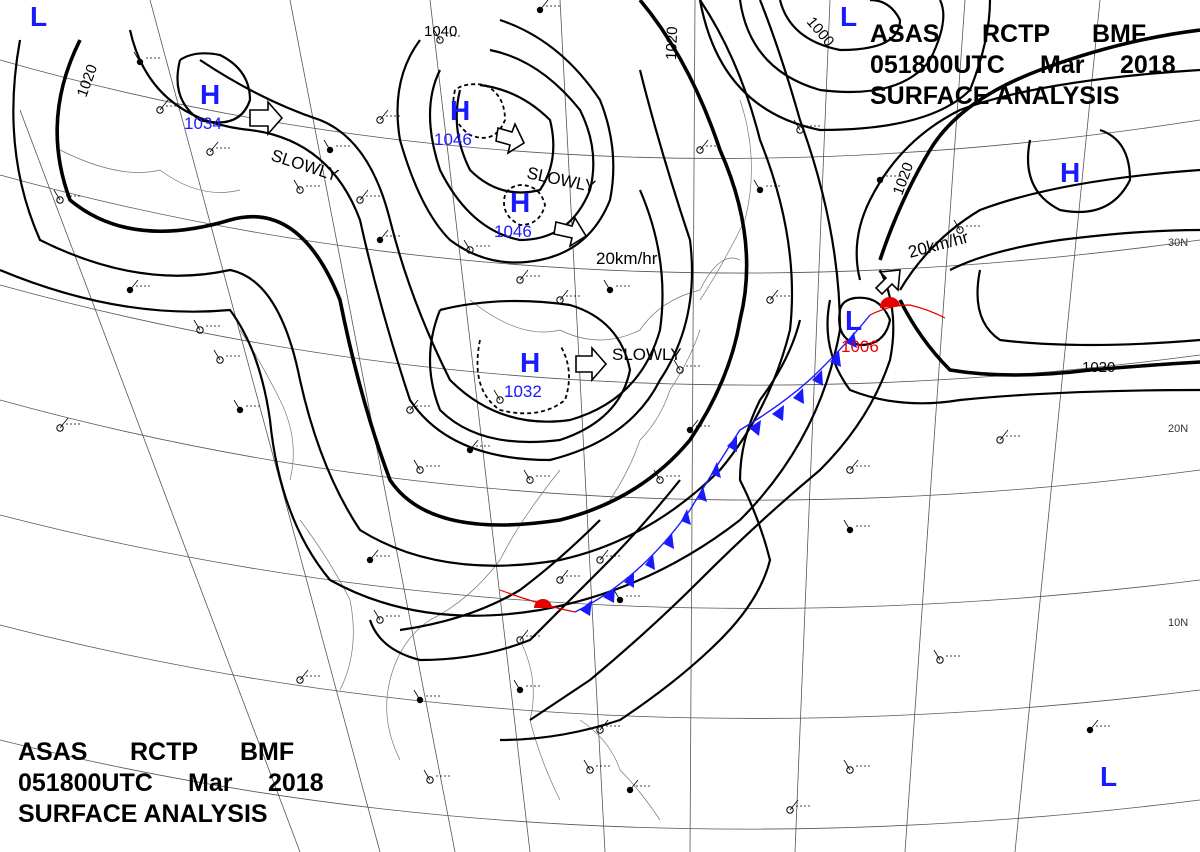 The width and height of the screenshot is (1200, 852). Describe the element at coordinates (210, 783) in the screenshot. I see `header-bottom-line2-part-2: Mar` at that location.